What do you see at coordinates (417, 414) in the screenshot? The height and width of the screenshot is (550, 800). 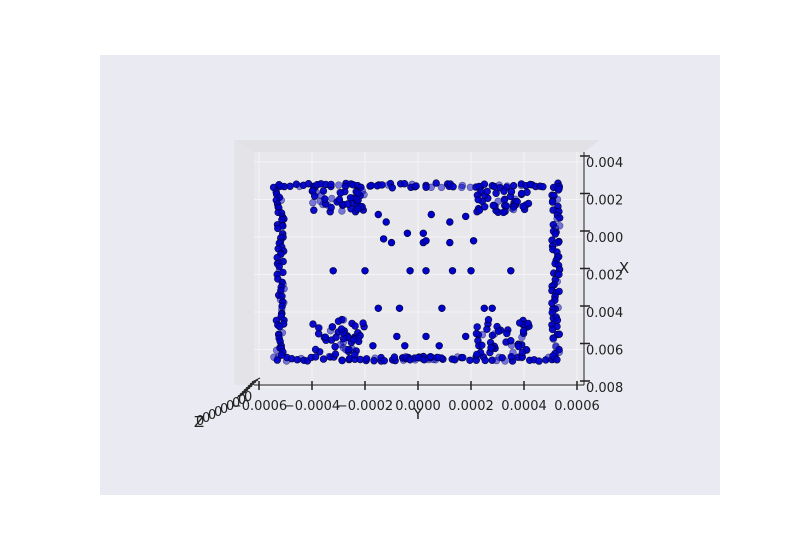 I see `y-axis-label: Y` at bounding box center [417, 414].